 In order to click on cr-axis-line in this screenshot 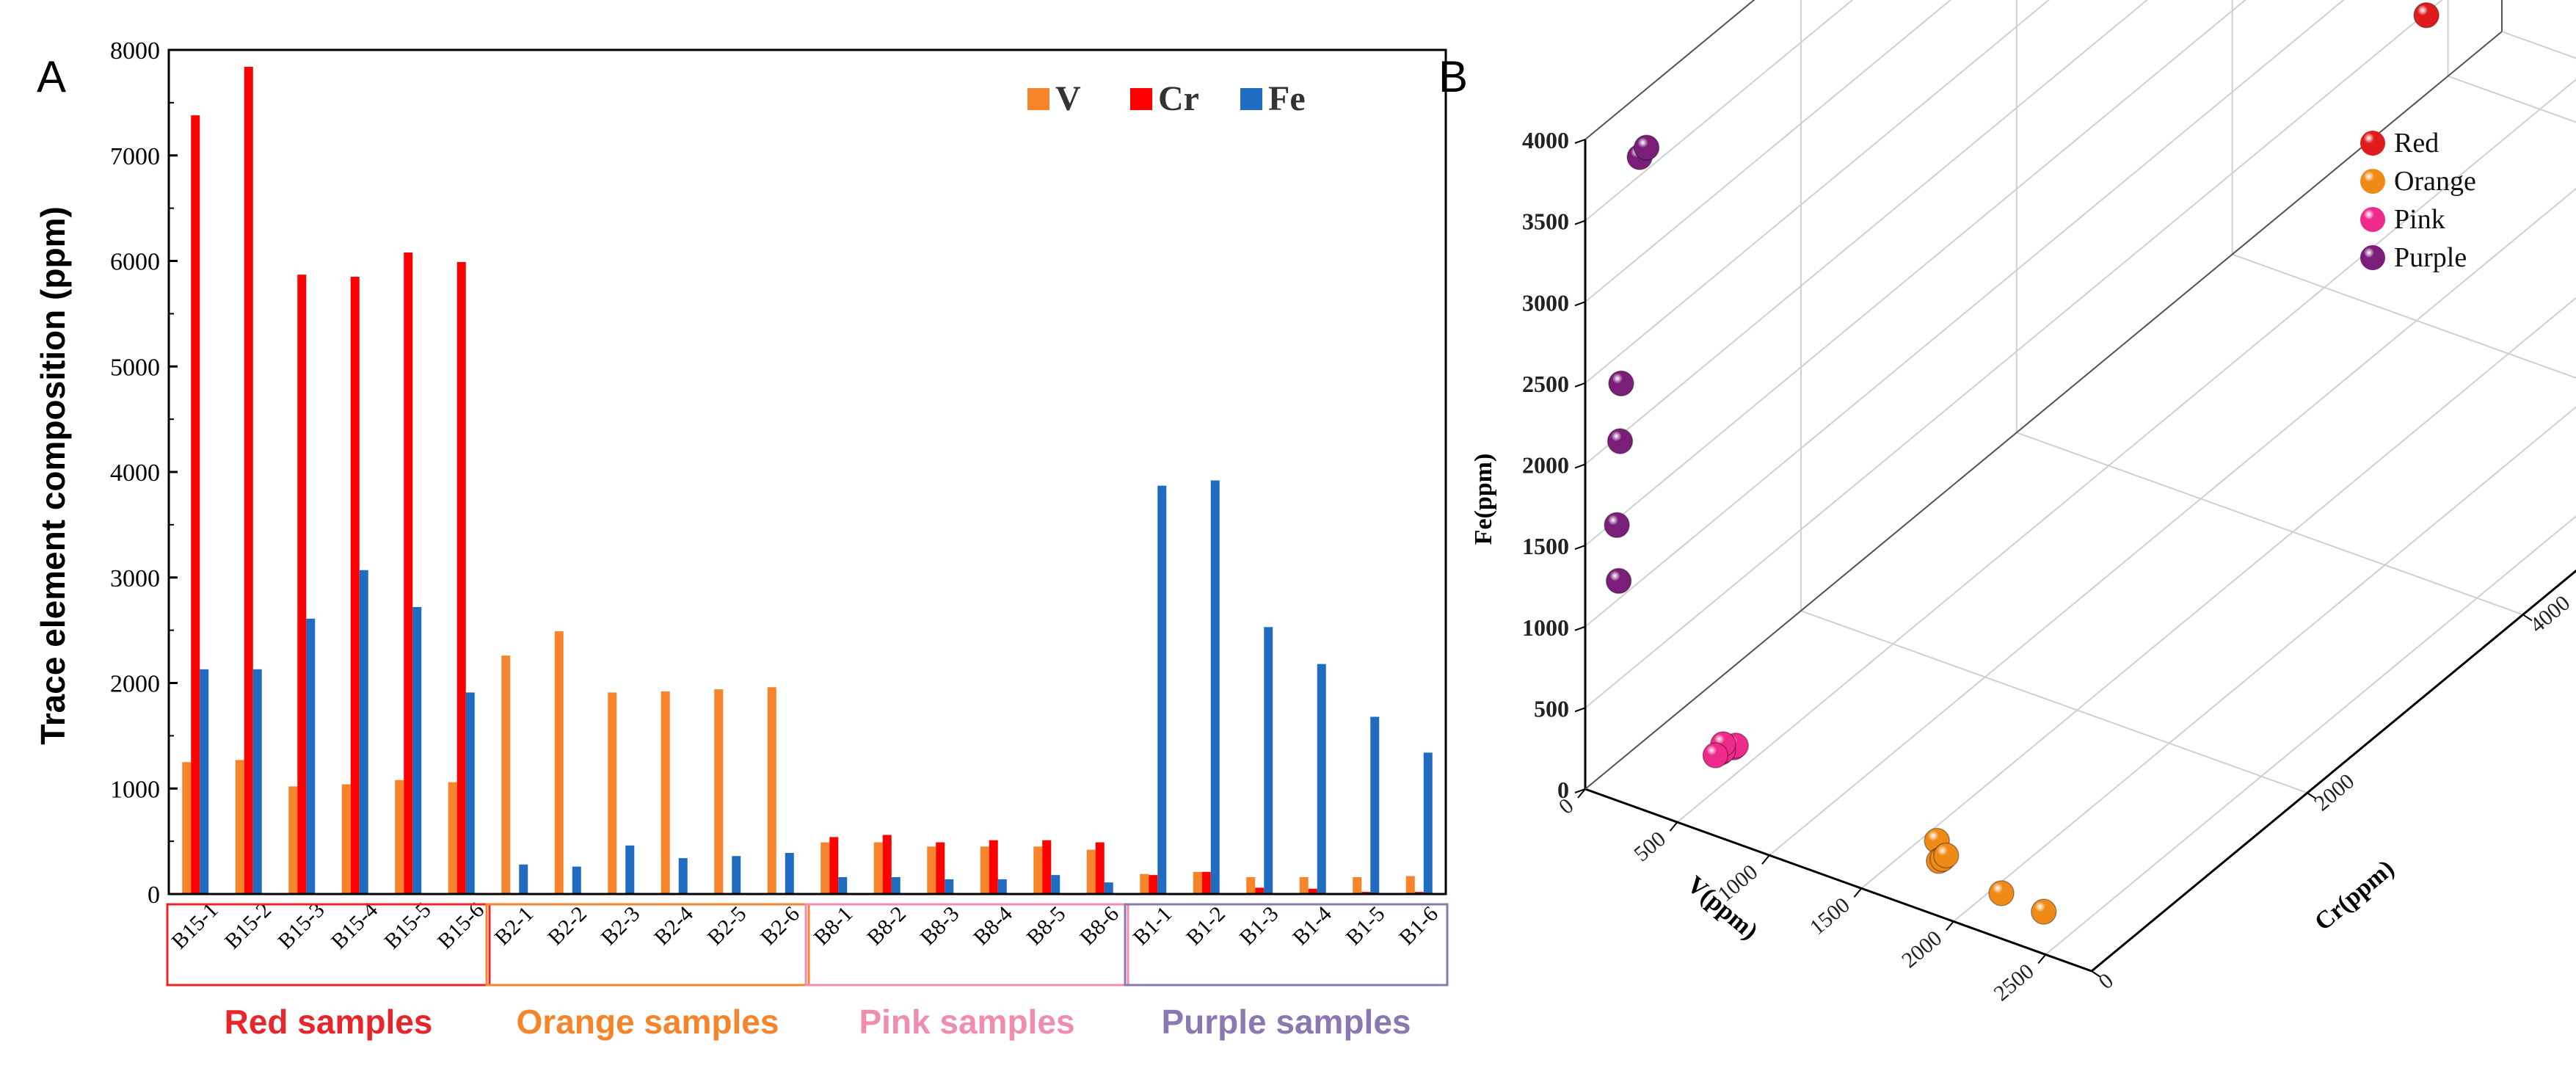, I will do `click(2333, 771)`.